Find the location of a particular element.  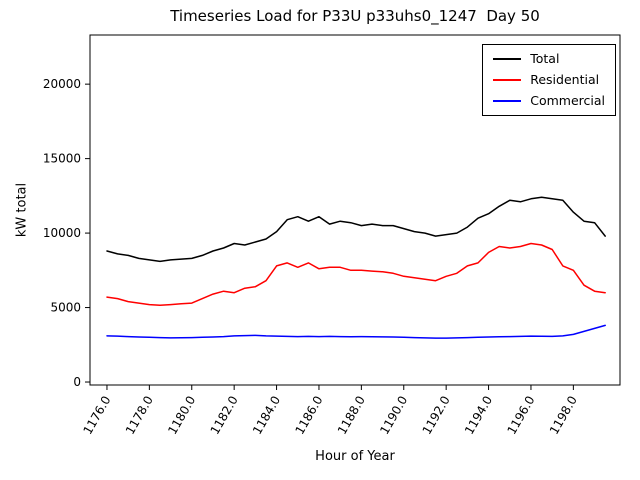

y-tick-label: 10000 is located at coordinates (62, 233).